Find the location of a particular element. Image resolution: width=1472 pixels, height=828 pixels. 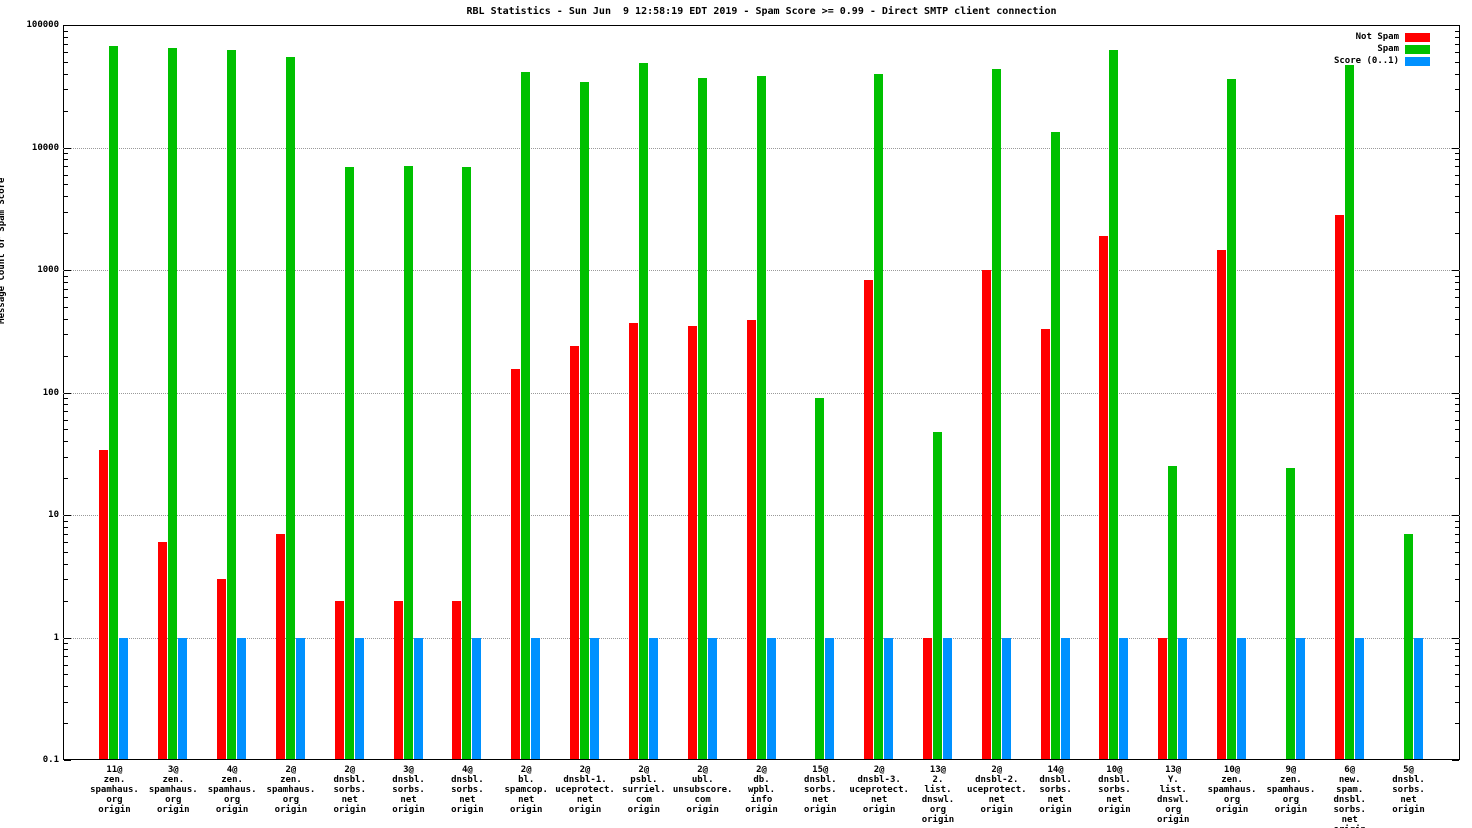

x-tick-label: 13@ Y. list. dnswl. org origin is located at coordinates (1173, 795).